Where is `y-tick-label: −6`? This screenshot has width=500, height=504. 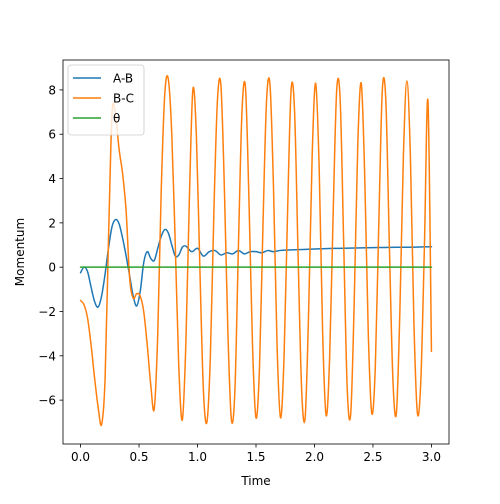
y-tick-label: −6 is located at coordinates (47, 401).